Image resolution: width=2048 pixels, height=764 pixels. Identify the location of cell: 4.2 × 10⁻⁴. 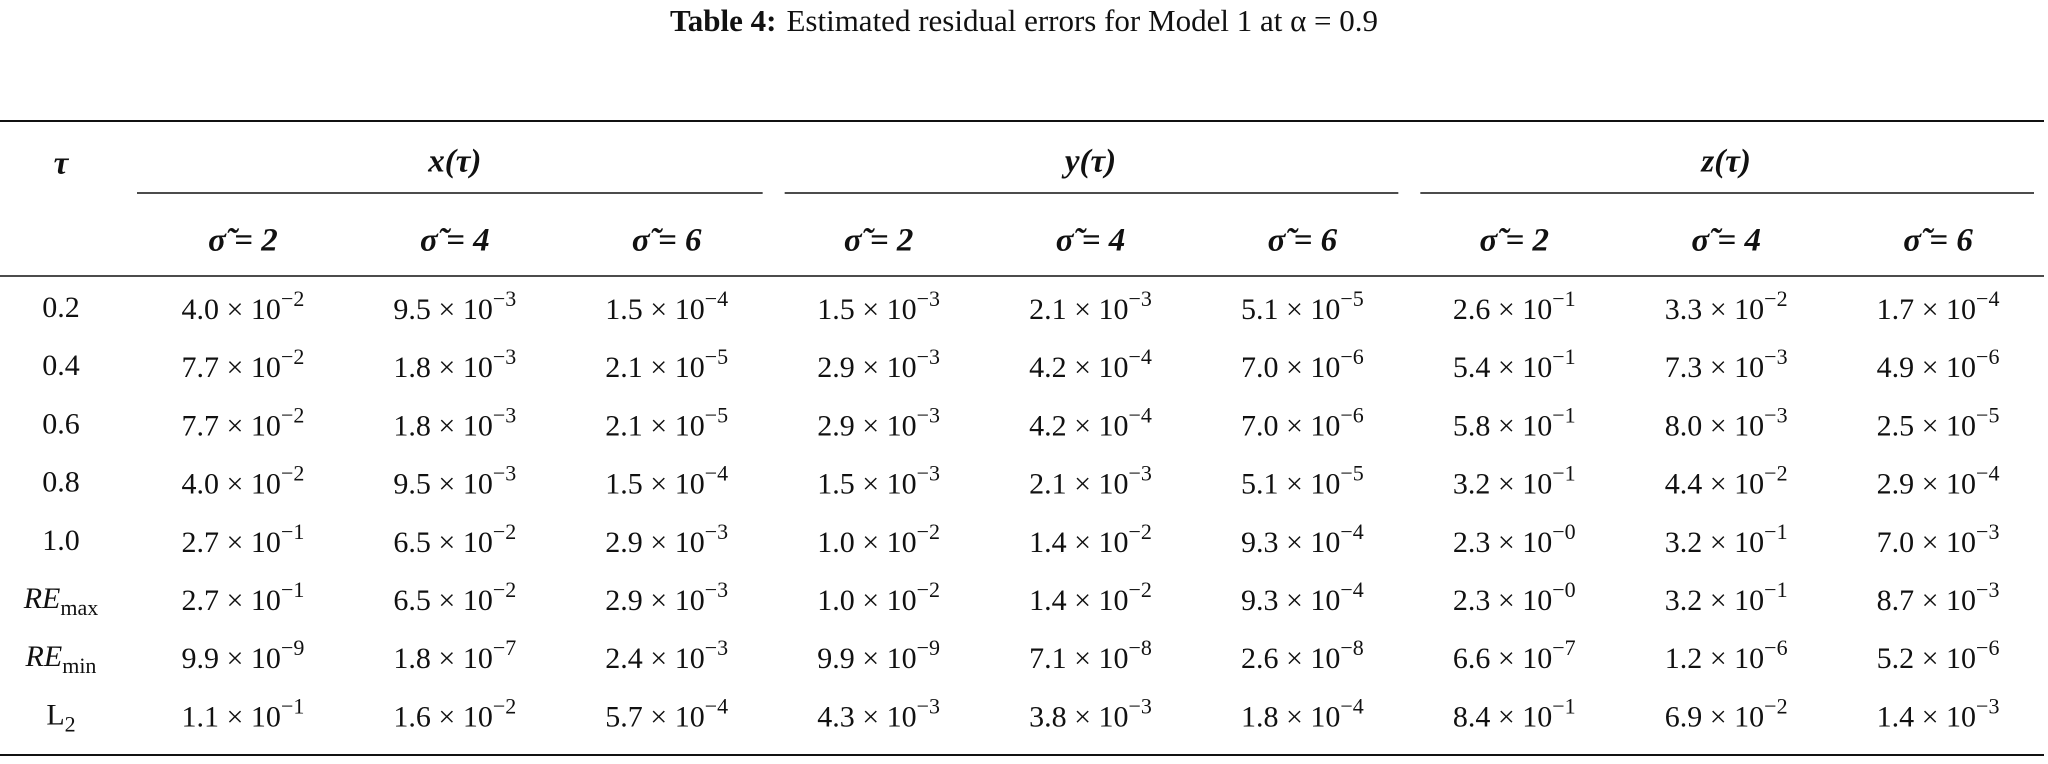
(1090, 364).